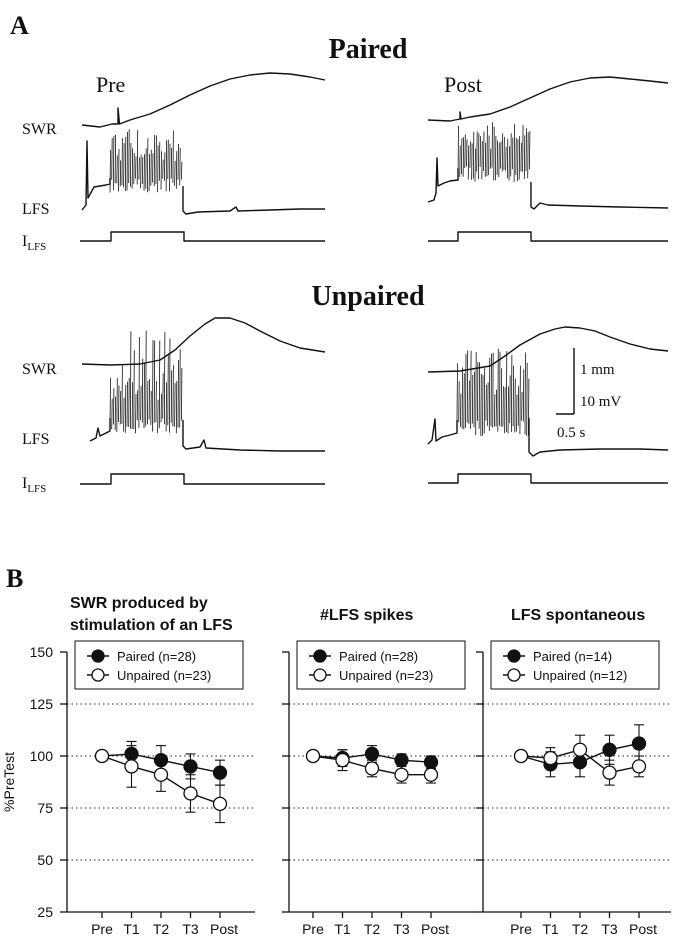 The height and width of the screenshot is (950, 681). Describe the element at coordinates (45, 860) in the screenshot. I see `y-tick-label: 50` at that location.